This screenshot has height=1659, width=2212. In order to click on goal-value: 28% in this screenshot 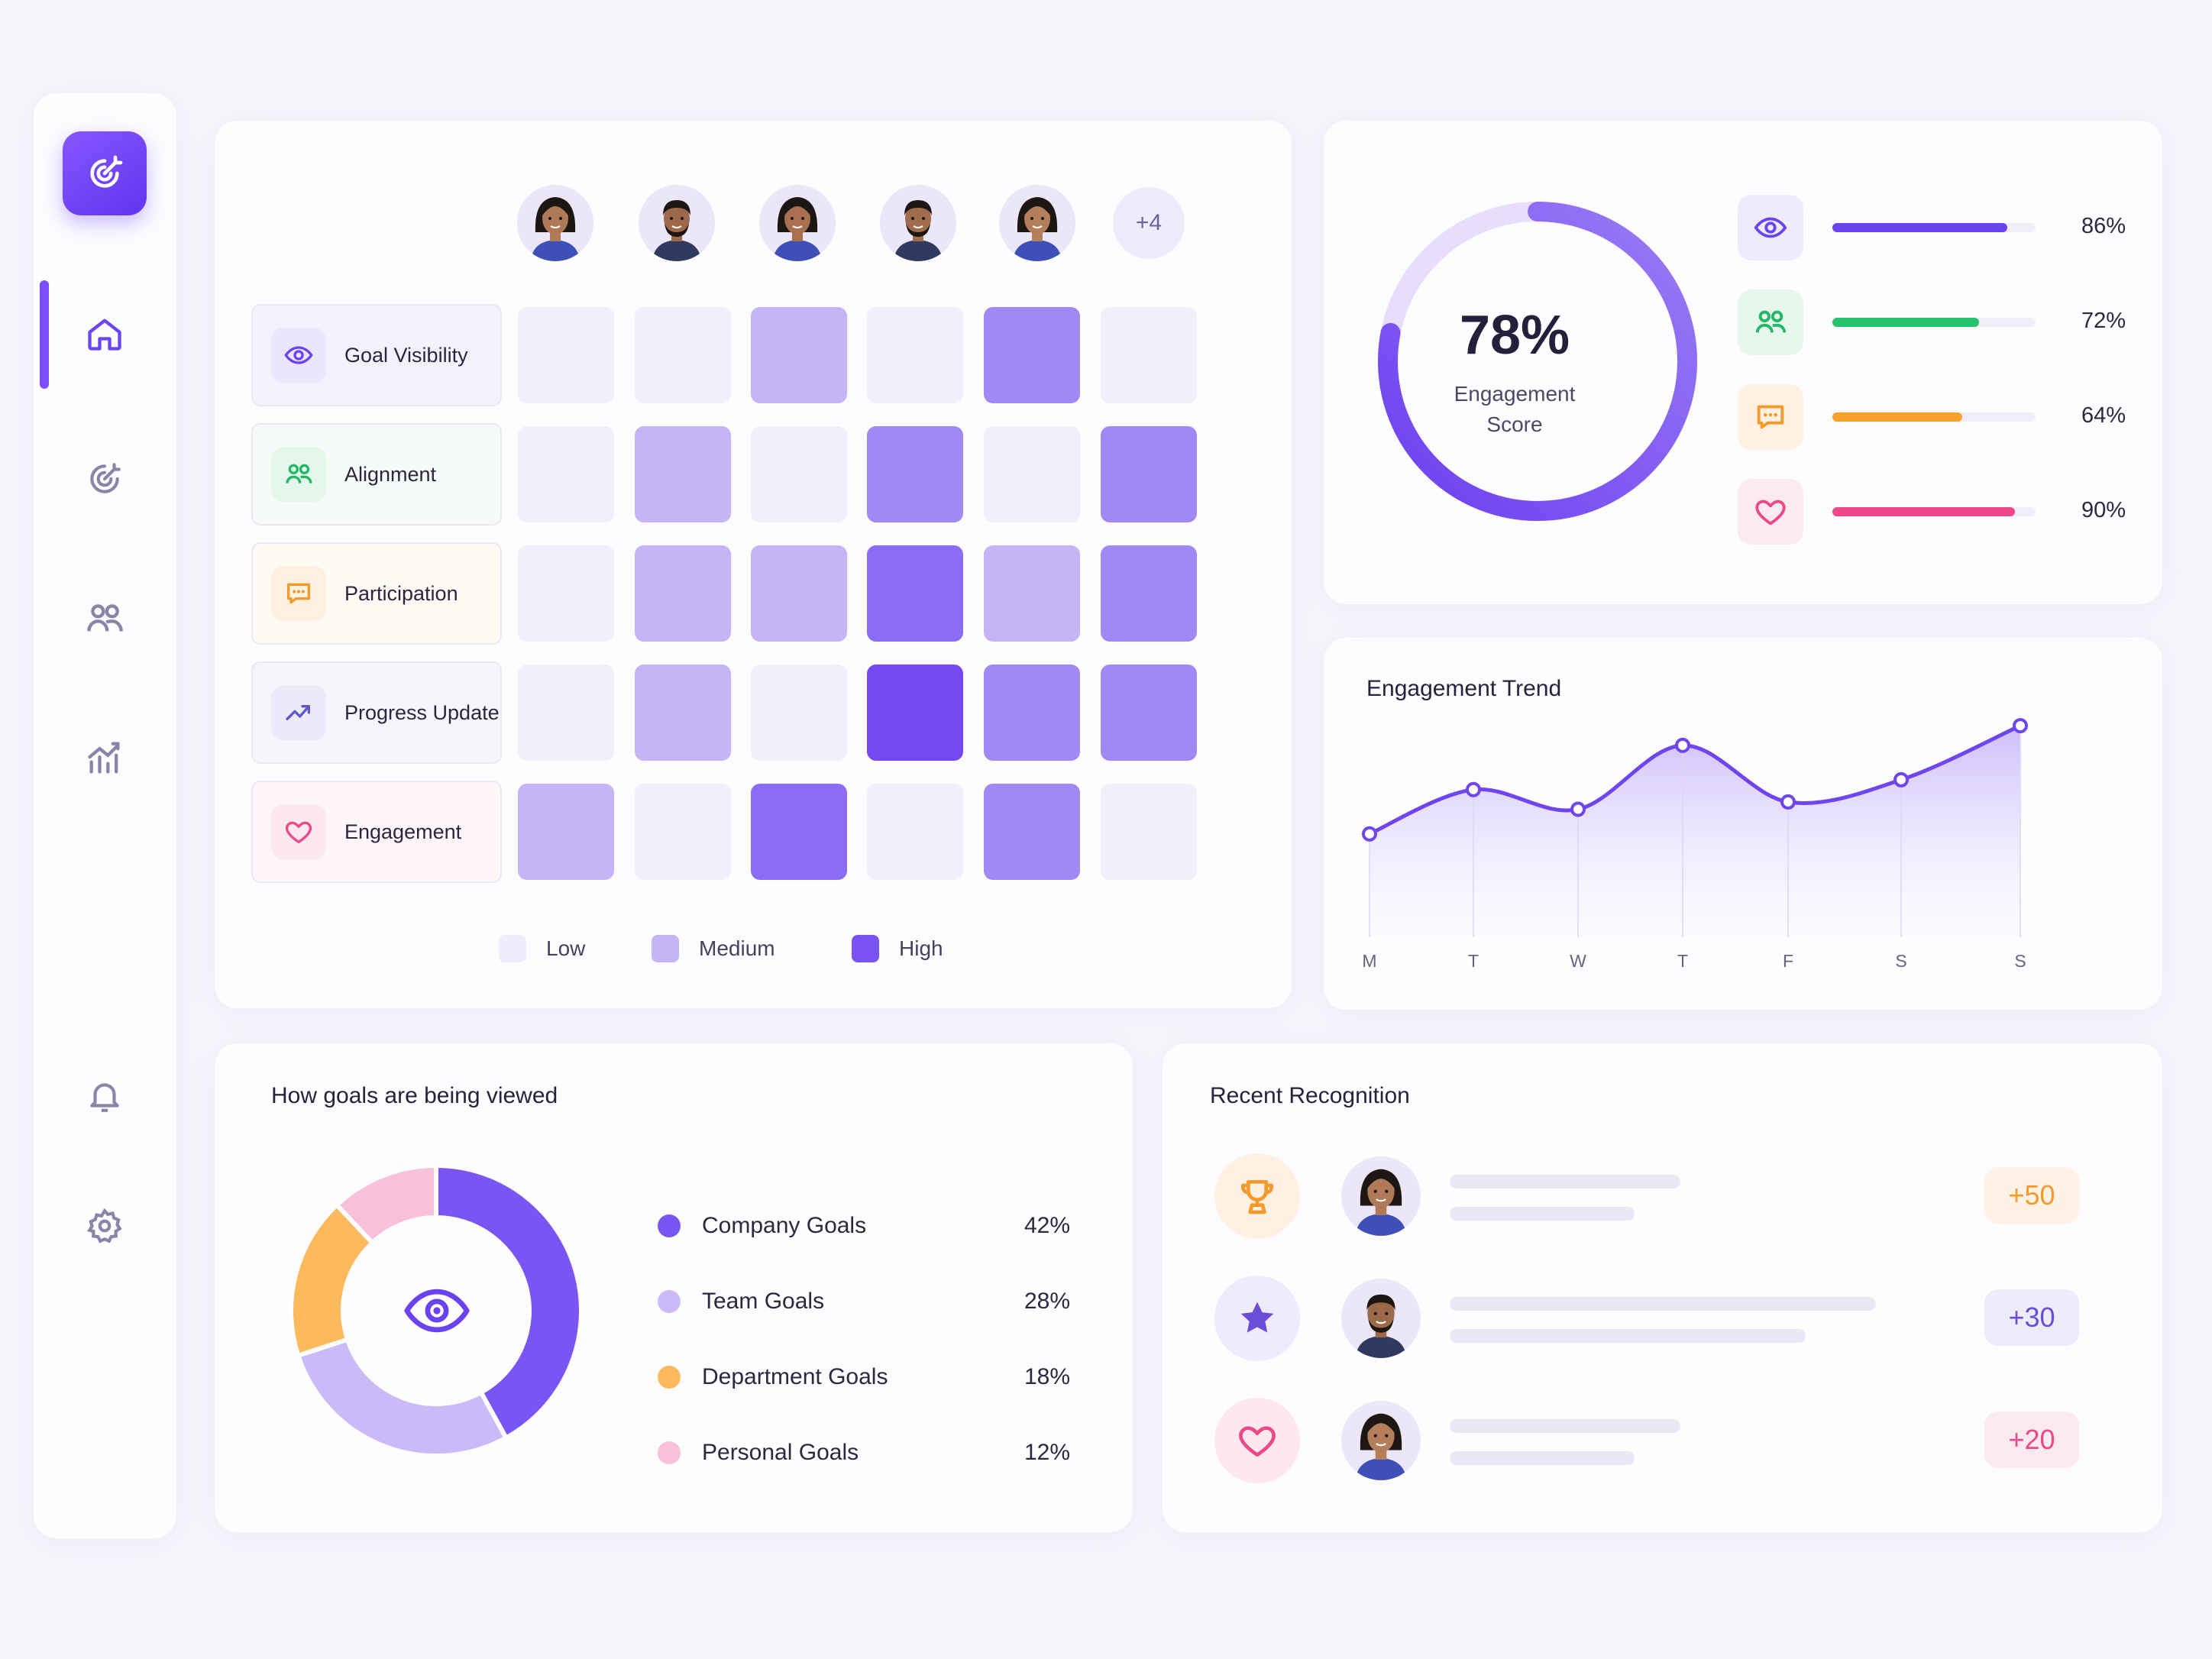, I will do `click(1047, 1301)`.